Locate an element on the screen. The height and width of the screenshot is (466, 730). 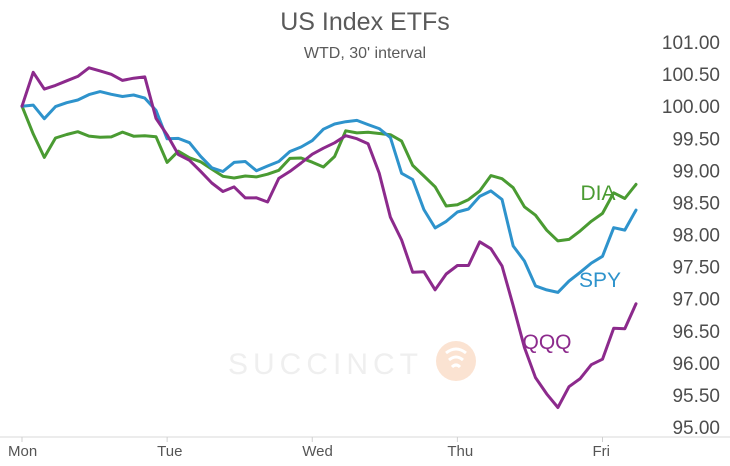
series-label-dia: DIA is located at coordinates (597, 193).